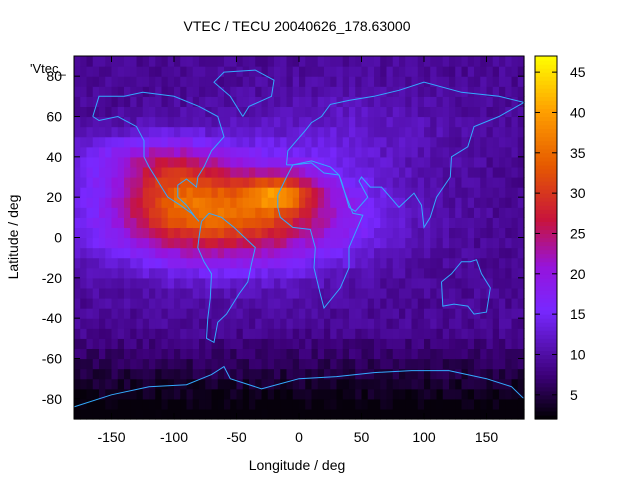 The image size is (640, 480). Describe the element at coordinates (48, 68) in the screenshot. I see `key-label: 'Vtec_` at that location.